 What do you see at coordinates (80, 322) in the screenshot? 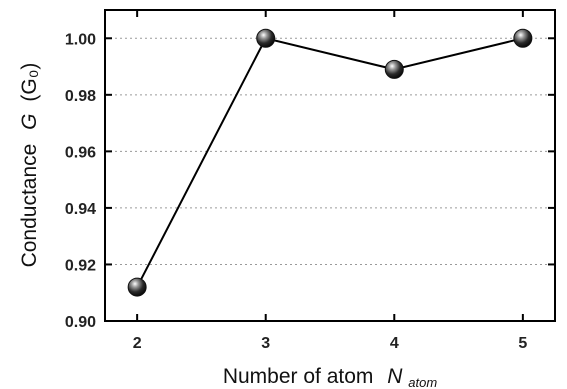
I see `y-tick-label-0: 0.90` at bounding box center [80, 322].